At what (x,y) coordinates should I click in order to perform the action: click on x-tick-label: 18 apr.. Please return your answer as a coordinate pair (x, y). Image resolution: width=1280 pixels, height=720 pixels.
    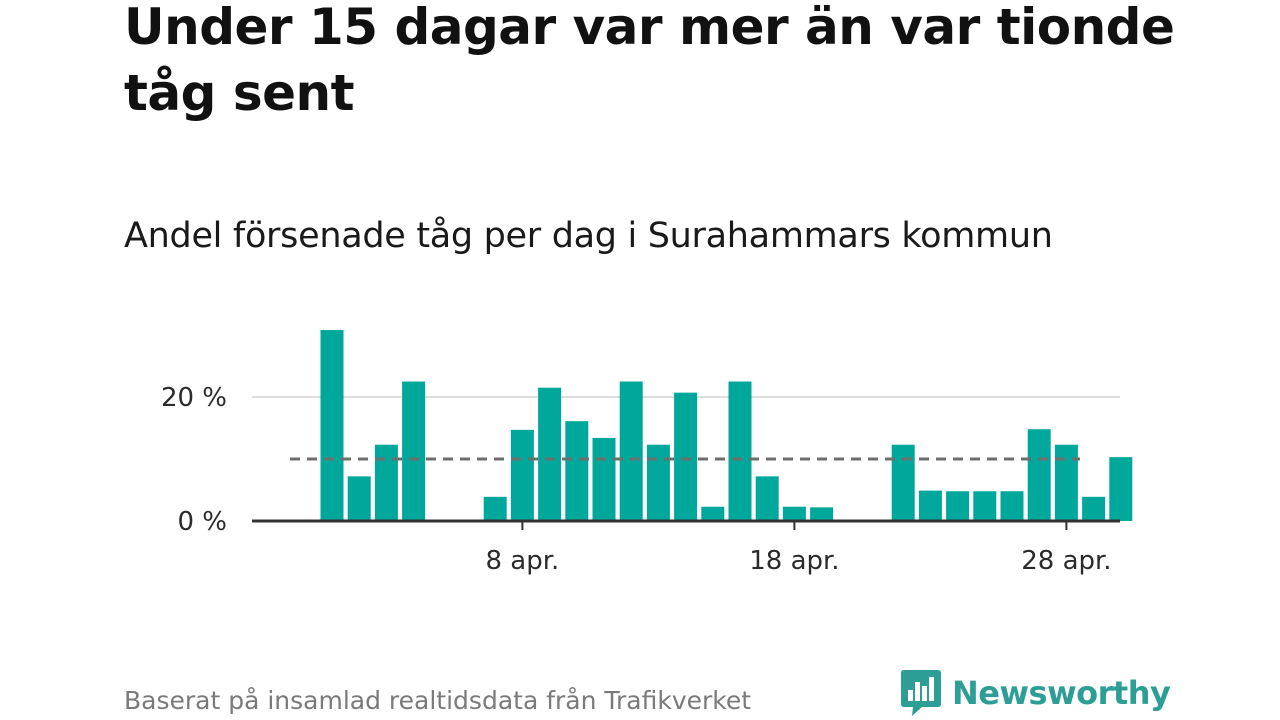
    Looking at the image, I should click on (794, 561).